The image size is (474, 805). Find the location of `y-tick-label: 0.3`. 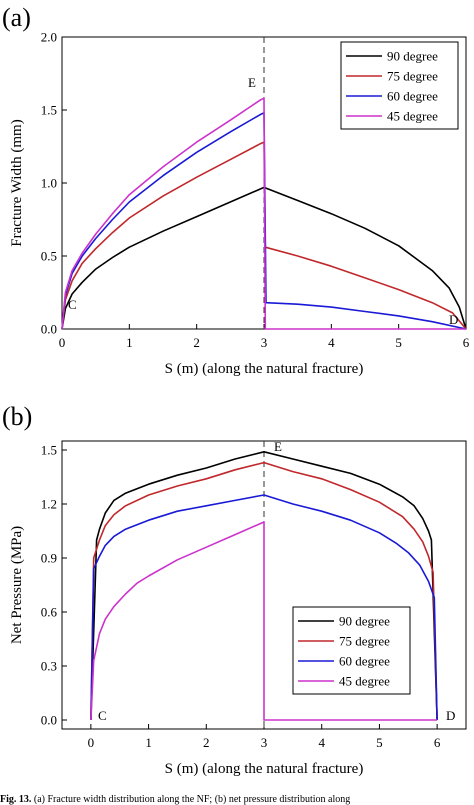

y-tick-label: 0.3 is located at coordinates (49, 666).